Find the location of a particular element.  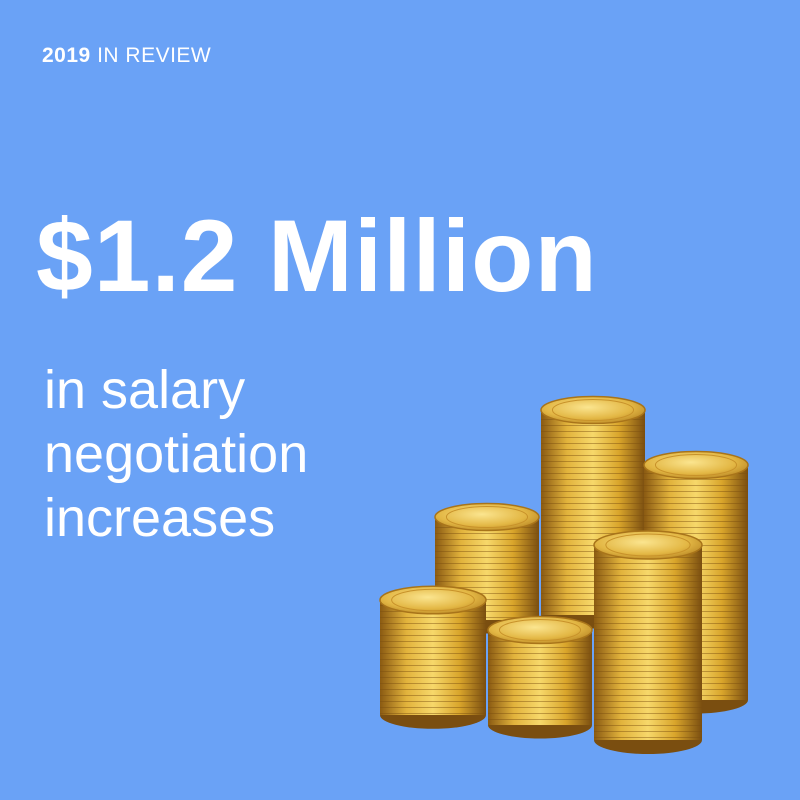

eyebrow-text: IN REVIEW is located at coordinates (154, 55).